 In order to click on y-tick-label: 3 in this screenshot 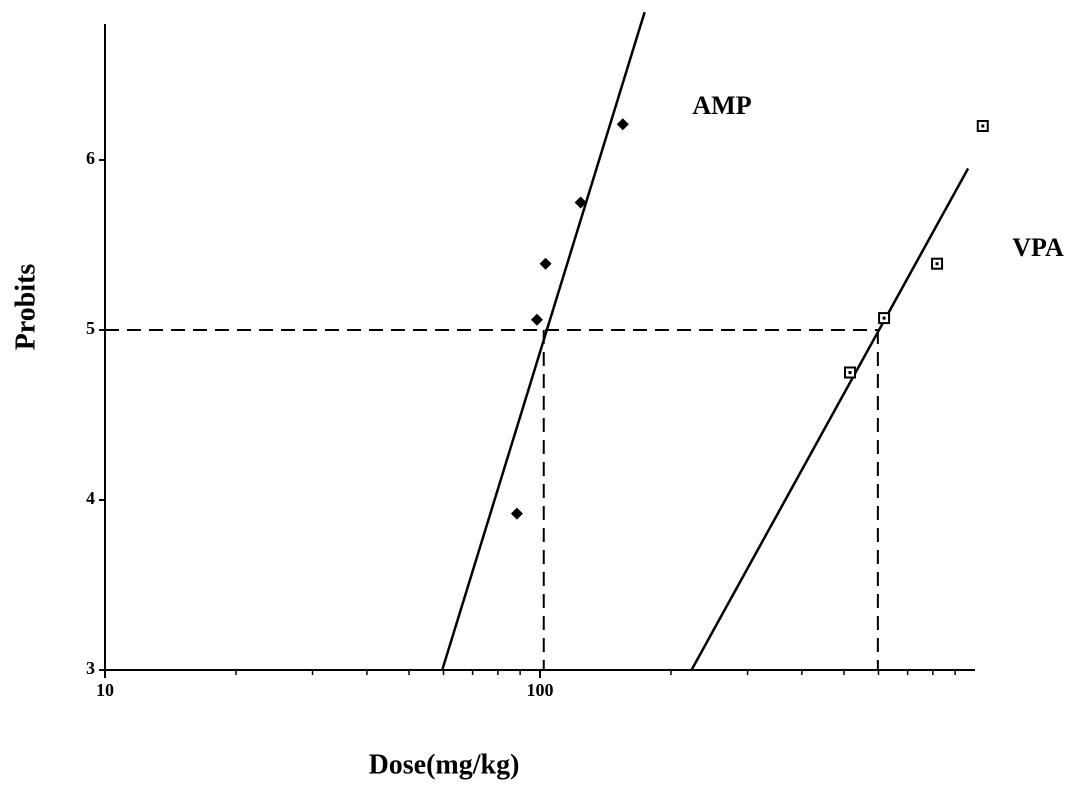, I will do `click(90, 668)`.